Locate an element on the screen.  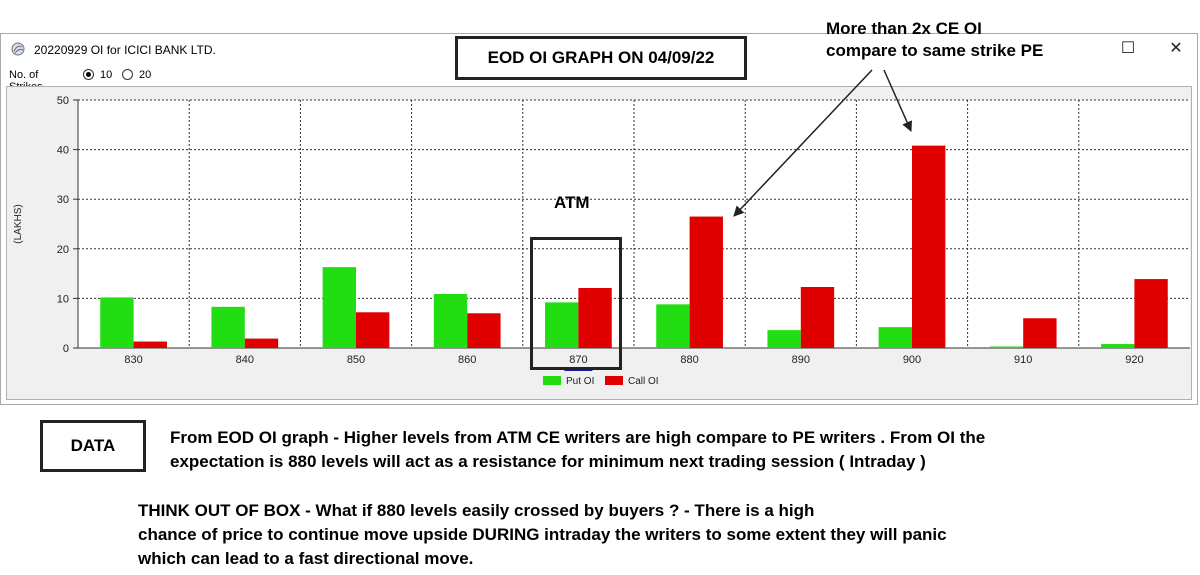
atm-label: ATM is located at coordinates (572, 202).